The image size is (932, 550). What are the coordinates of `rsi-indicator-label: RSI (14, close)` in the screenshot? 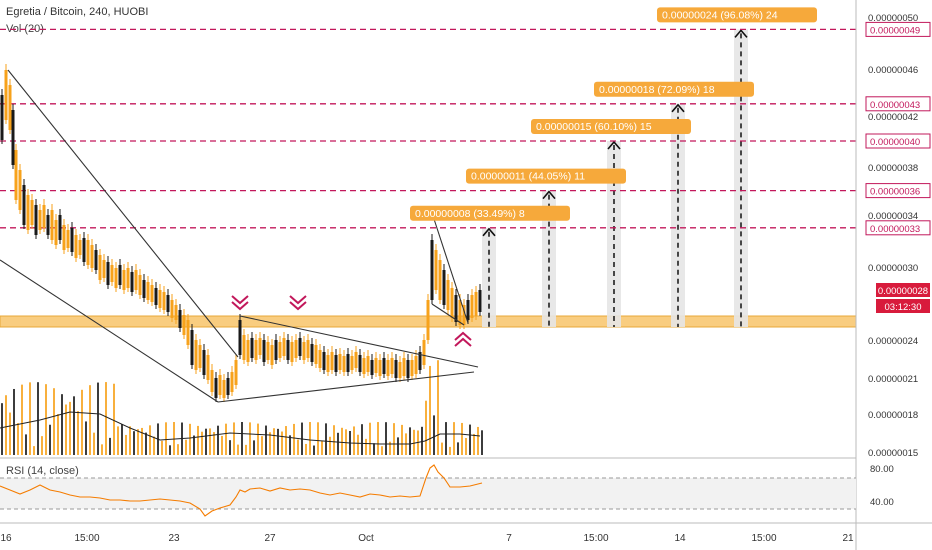 It's located at (42, 471).